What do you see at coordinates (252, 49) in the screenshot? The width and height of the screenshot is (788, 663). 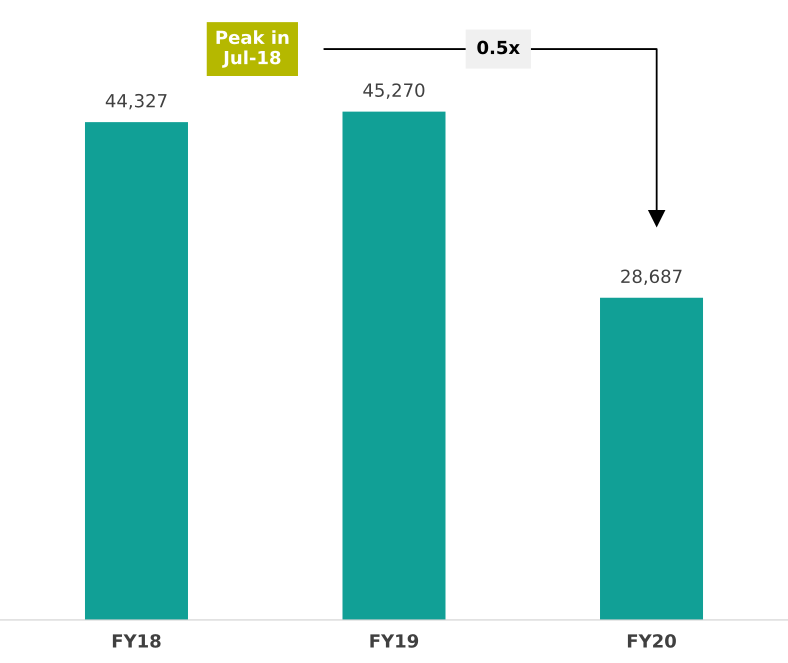 I see `text: Peak in Jul-18` at bounding box center [252, 49].